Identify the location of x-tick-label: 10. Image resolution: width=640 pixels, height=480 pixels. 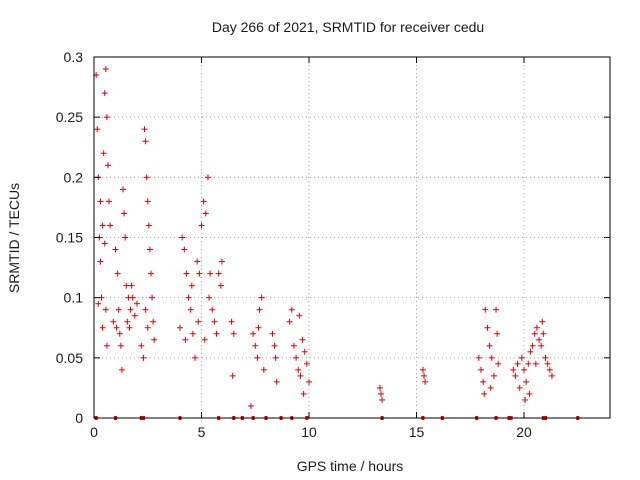
(309, 432).